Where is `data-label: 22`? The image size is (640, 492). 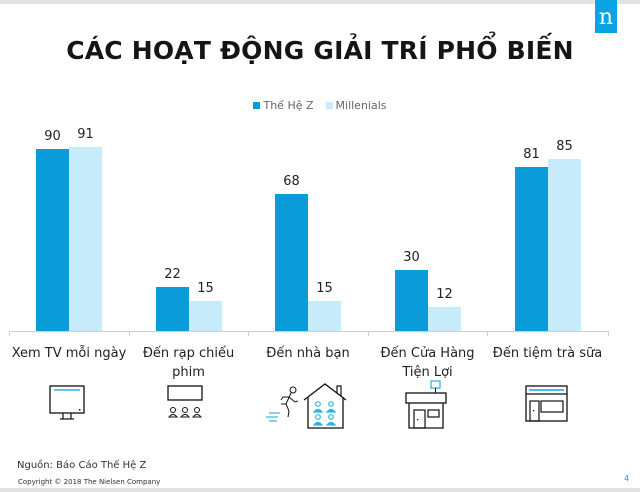
data-label: 22 is located at coordinates (172, 274).